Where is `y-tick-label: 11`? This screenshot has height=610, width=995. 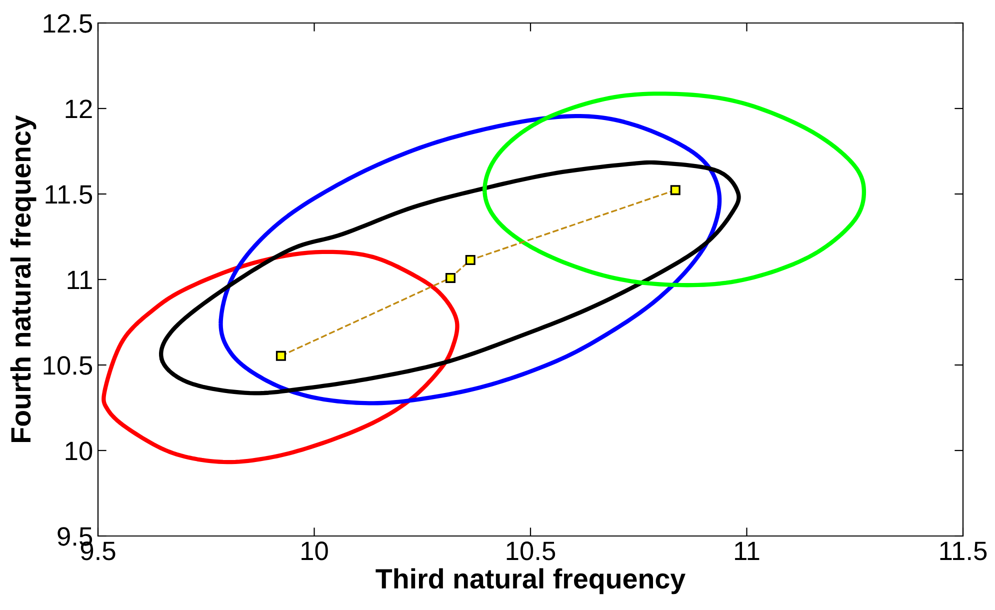 y-tick-label: 11 is located at coordinates (80, 280).